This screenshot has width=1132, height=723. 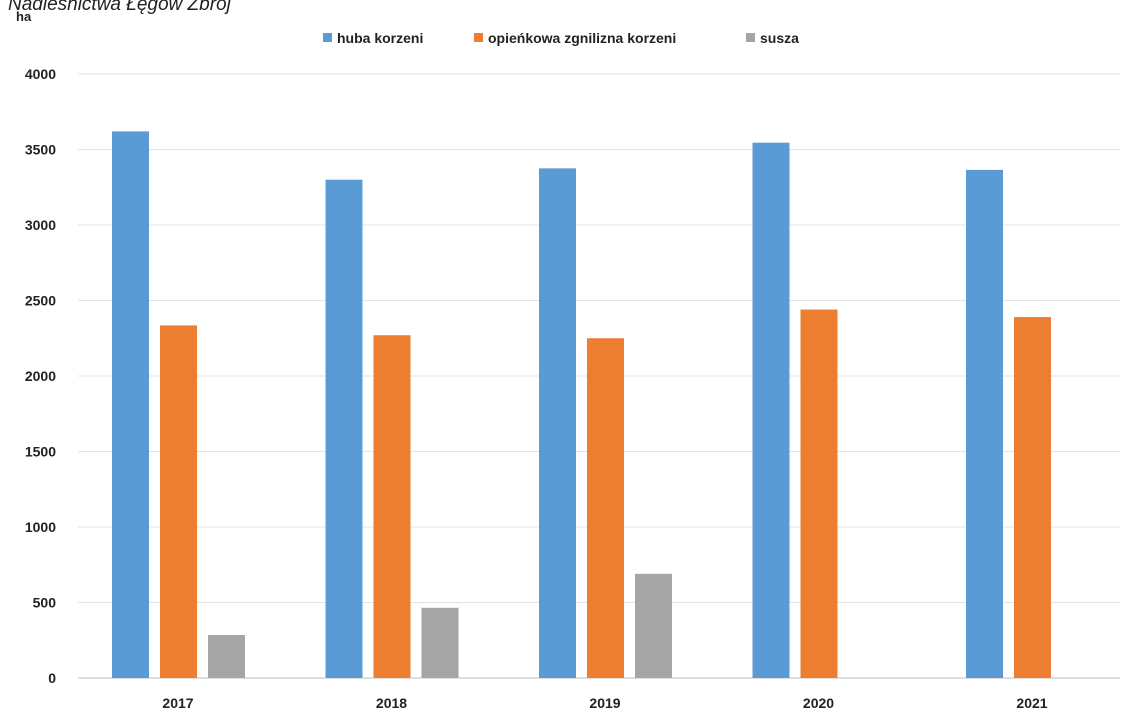 I want to click on y-tick-label: 3000, so click(x=40, y=225).